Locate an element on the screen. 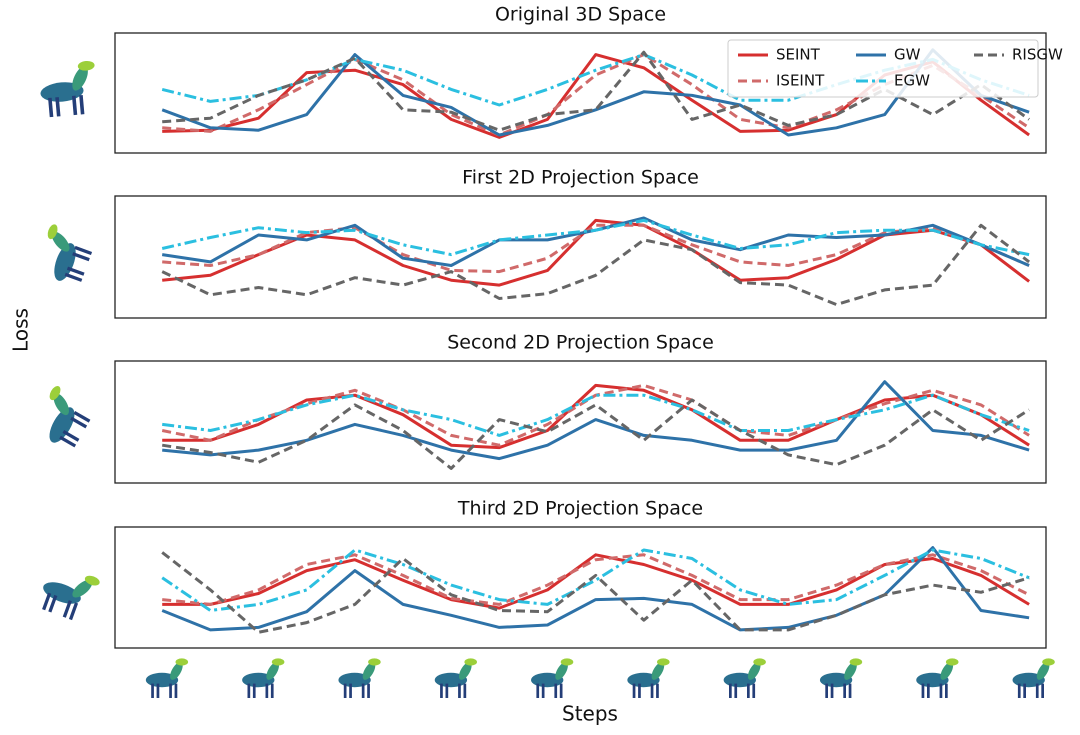 The width and height of the screenshot is (1080, 735). legend-label: SEINT is located at coordinates (798, 55).